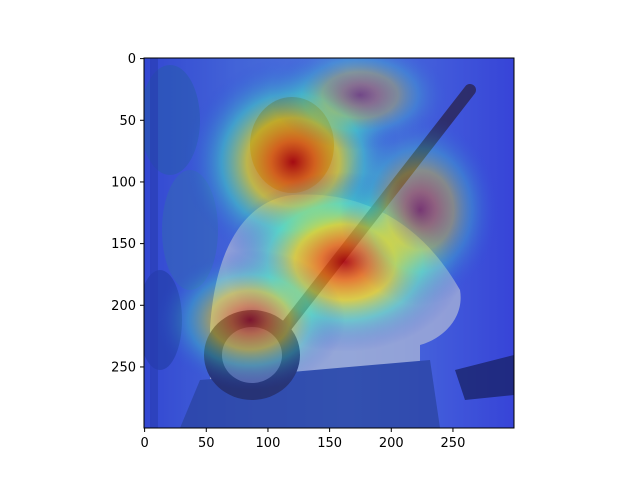 The image size is (640, 480). I want to click on y-axis: 0 50 100 150 200 250, so click(127, 213).